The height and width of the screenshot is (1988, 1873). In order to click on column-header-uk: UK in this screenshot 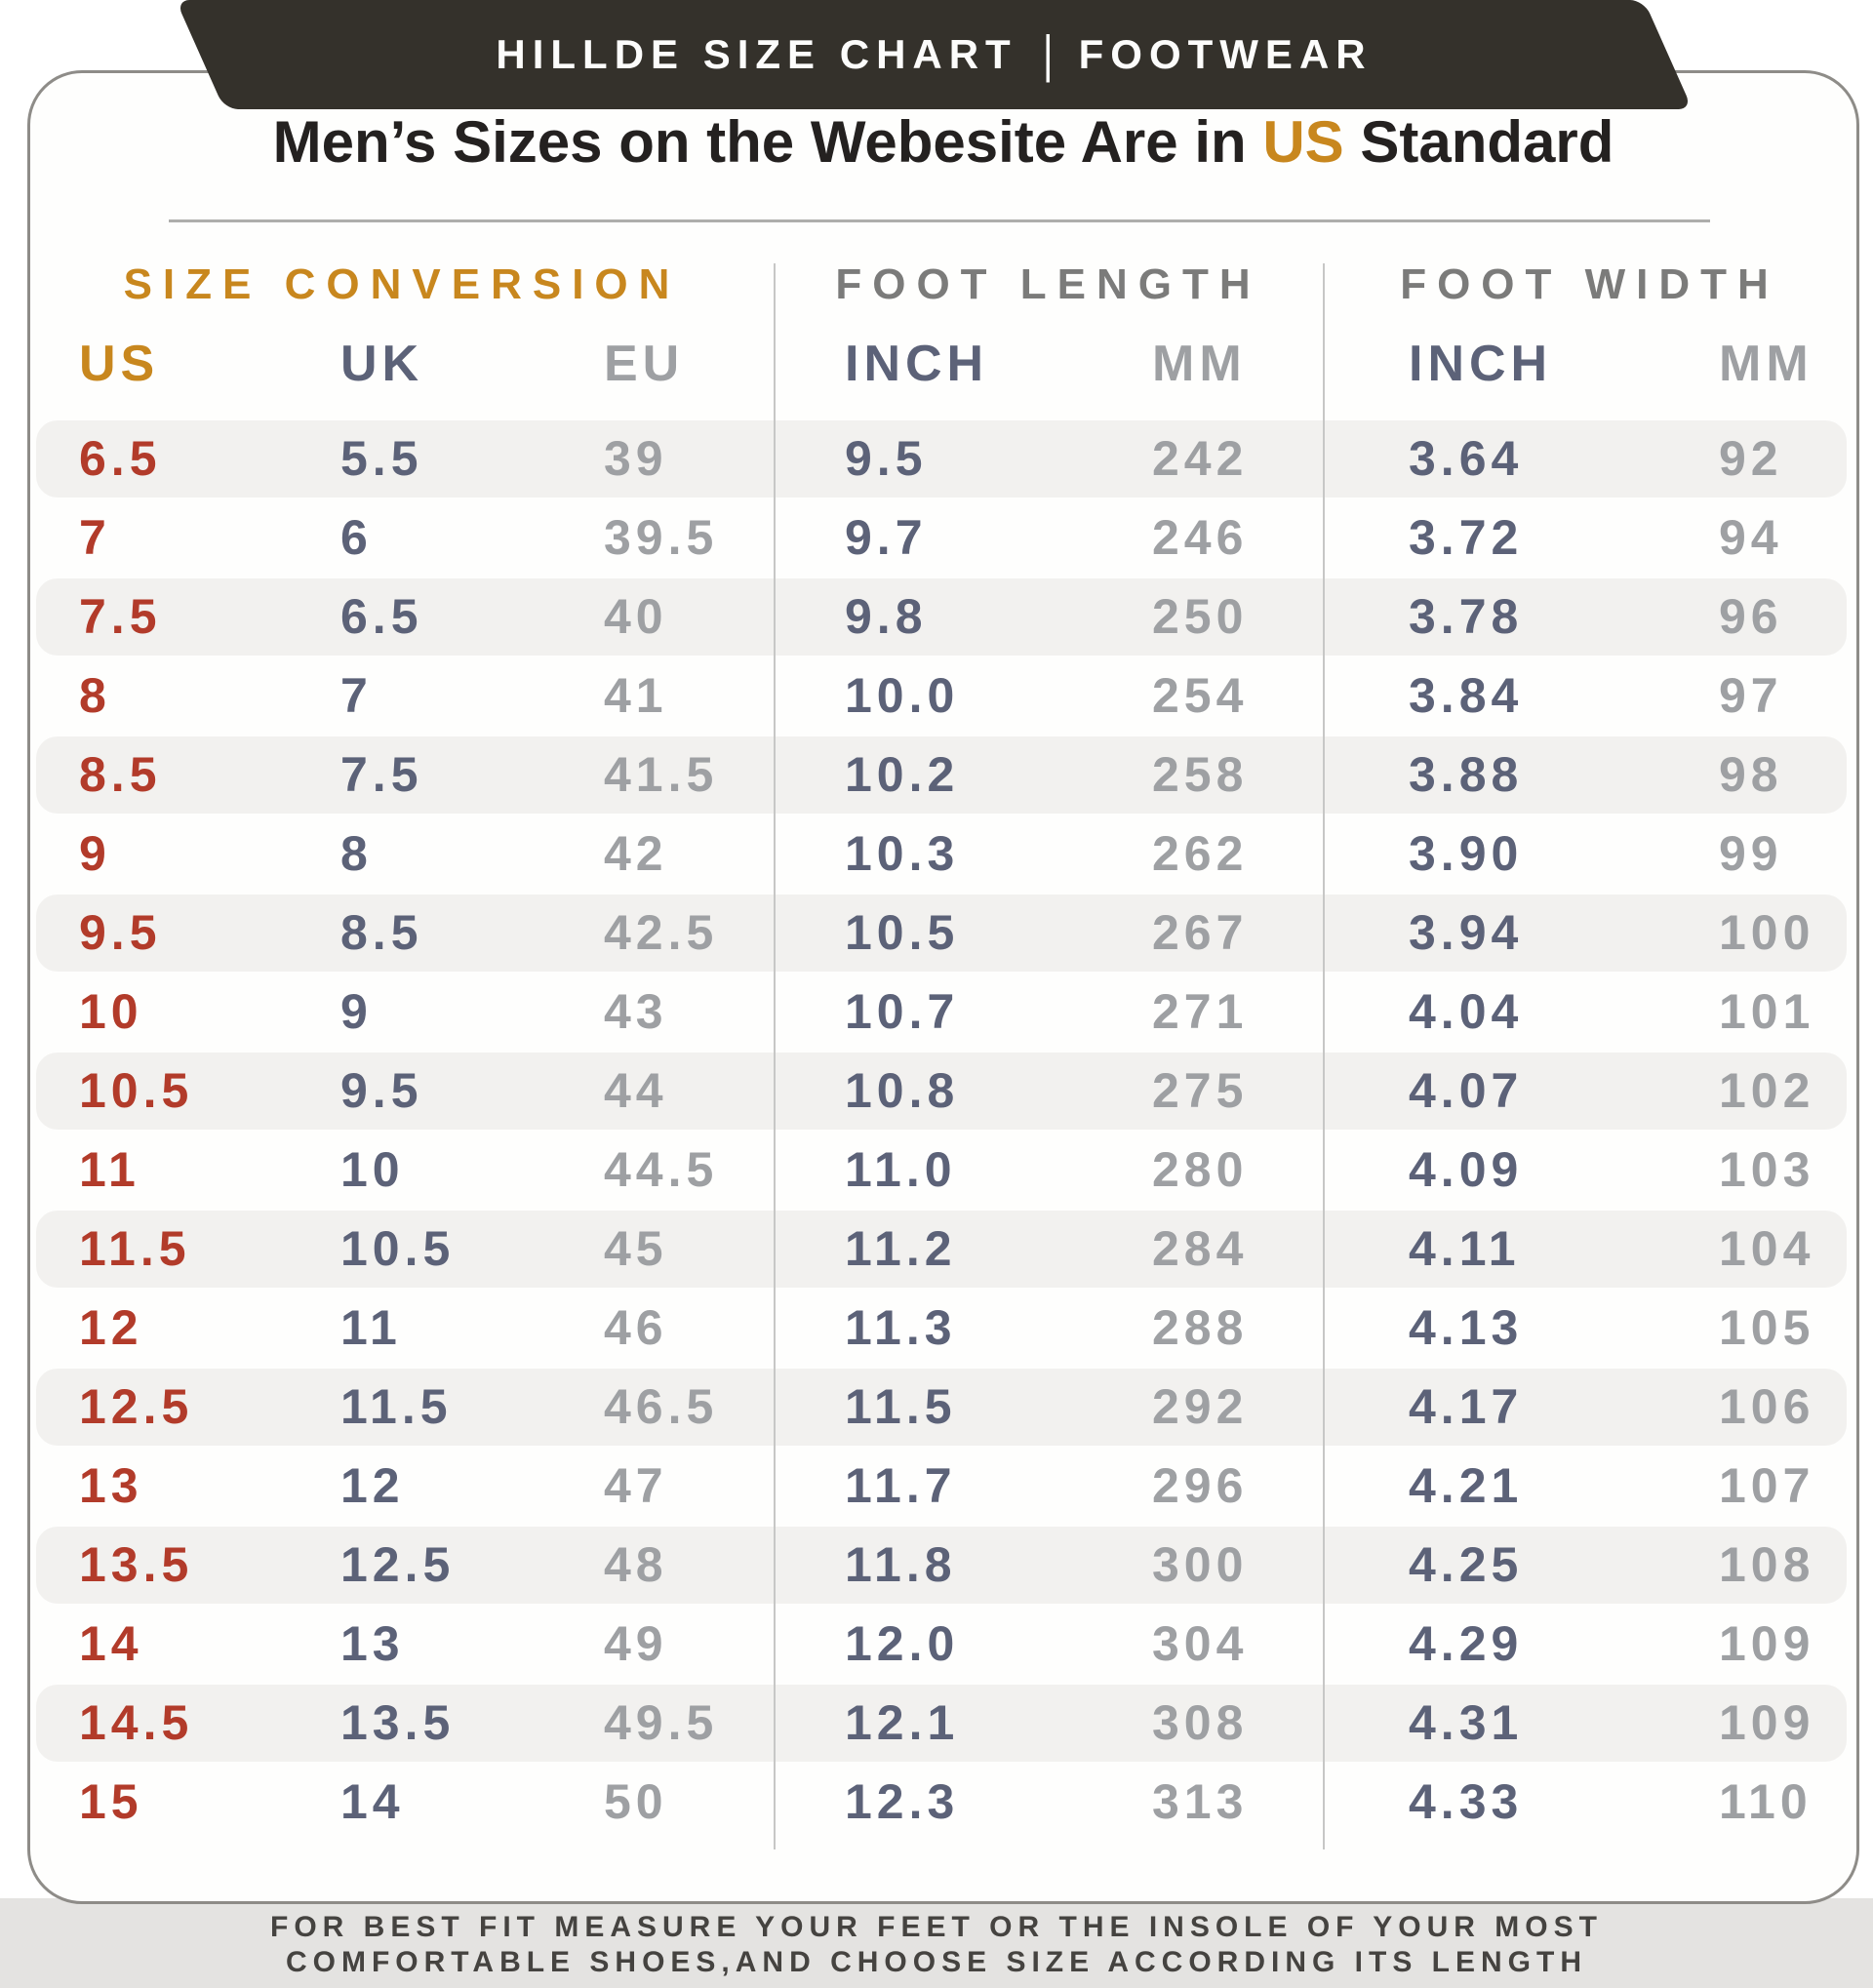, I will do `click(382, 364)`.